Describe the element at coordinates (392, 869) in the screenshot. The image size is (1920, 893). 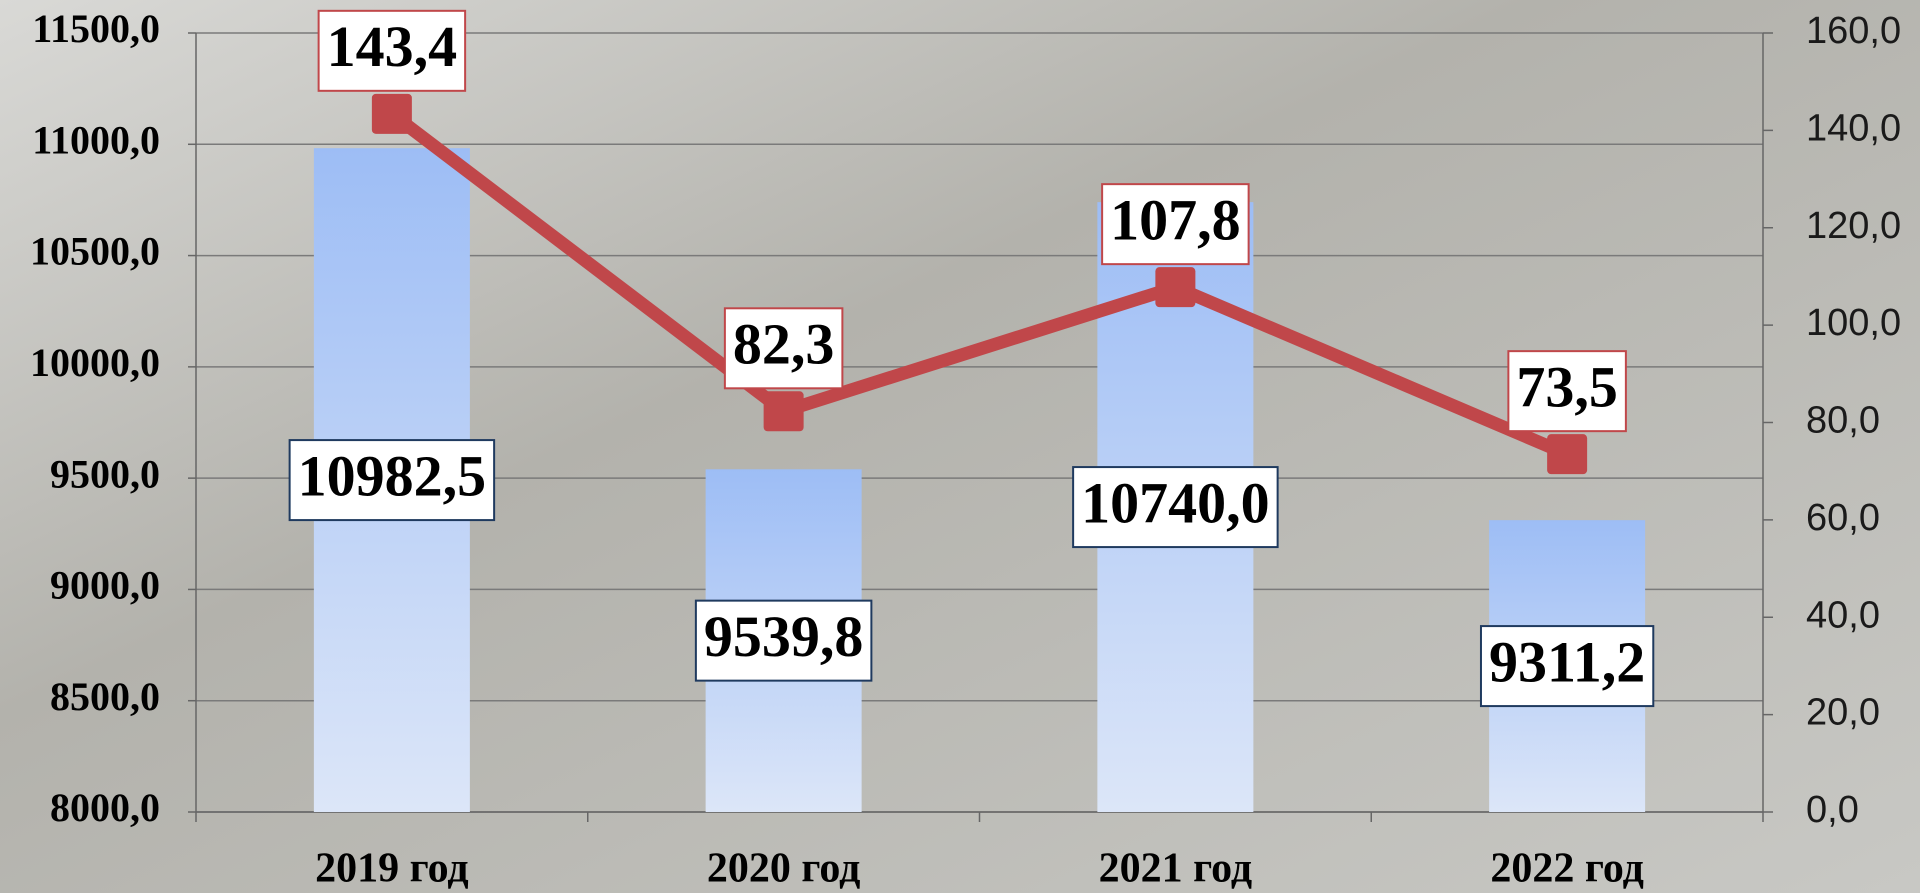
I see `x-tick-label: 2019 год` at that location.